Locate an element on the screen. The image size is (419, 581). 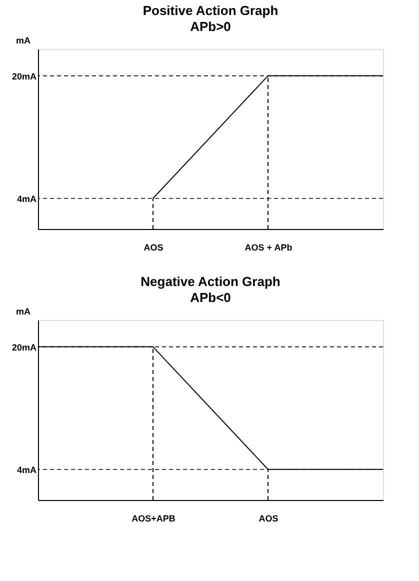
chart-title: Positive Action Graph is located at coordinates (210, 10).